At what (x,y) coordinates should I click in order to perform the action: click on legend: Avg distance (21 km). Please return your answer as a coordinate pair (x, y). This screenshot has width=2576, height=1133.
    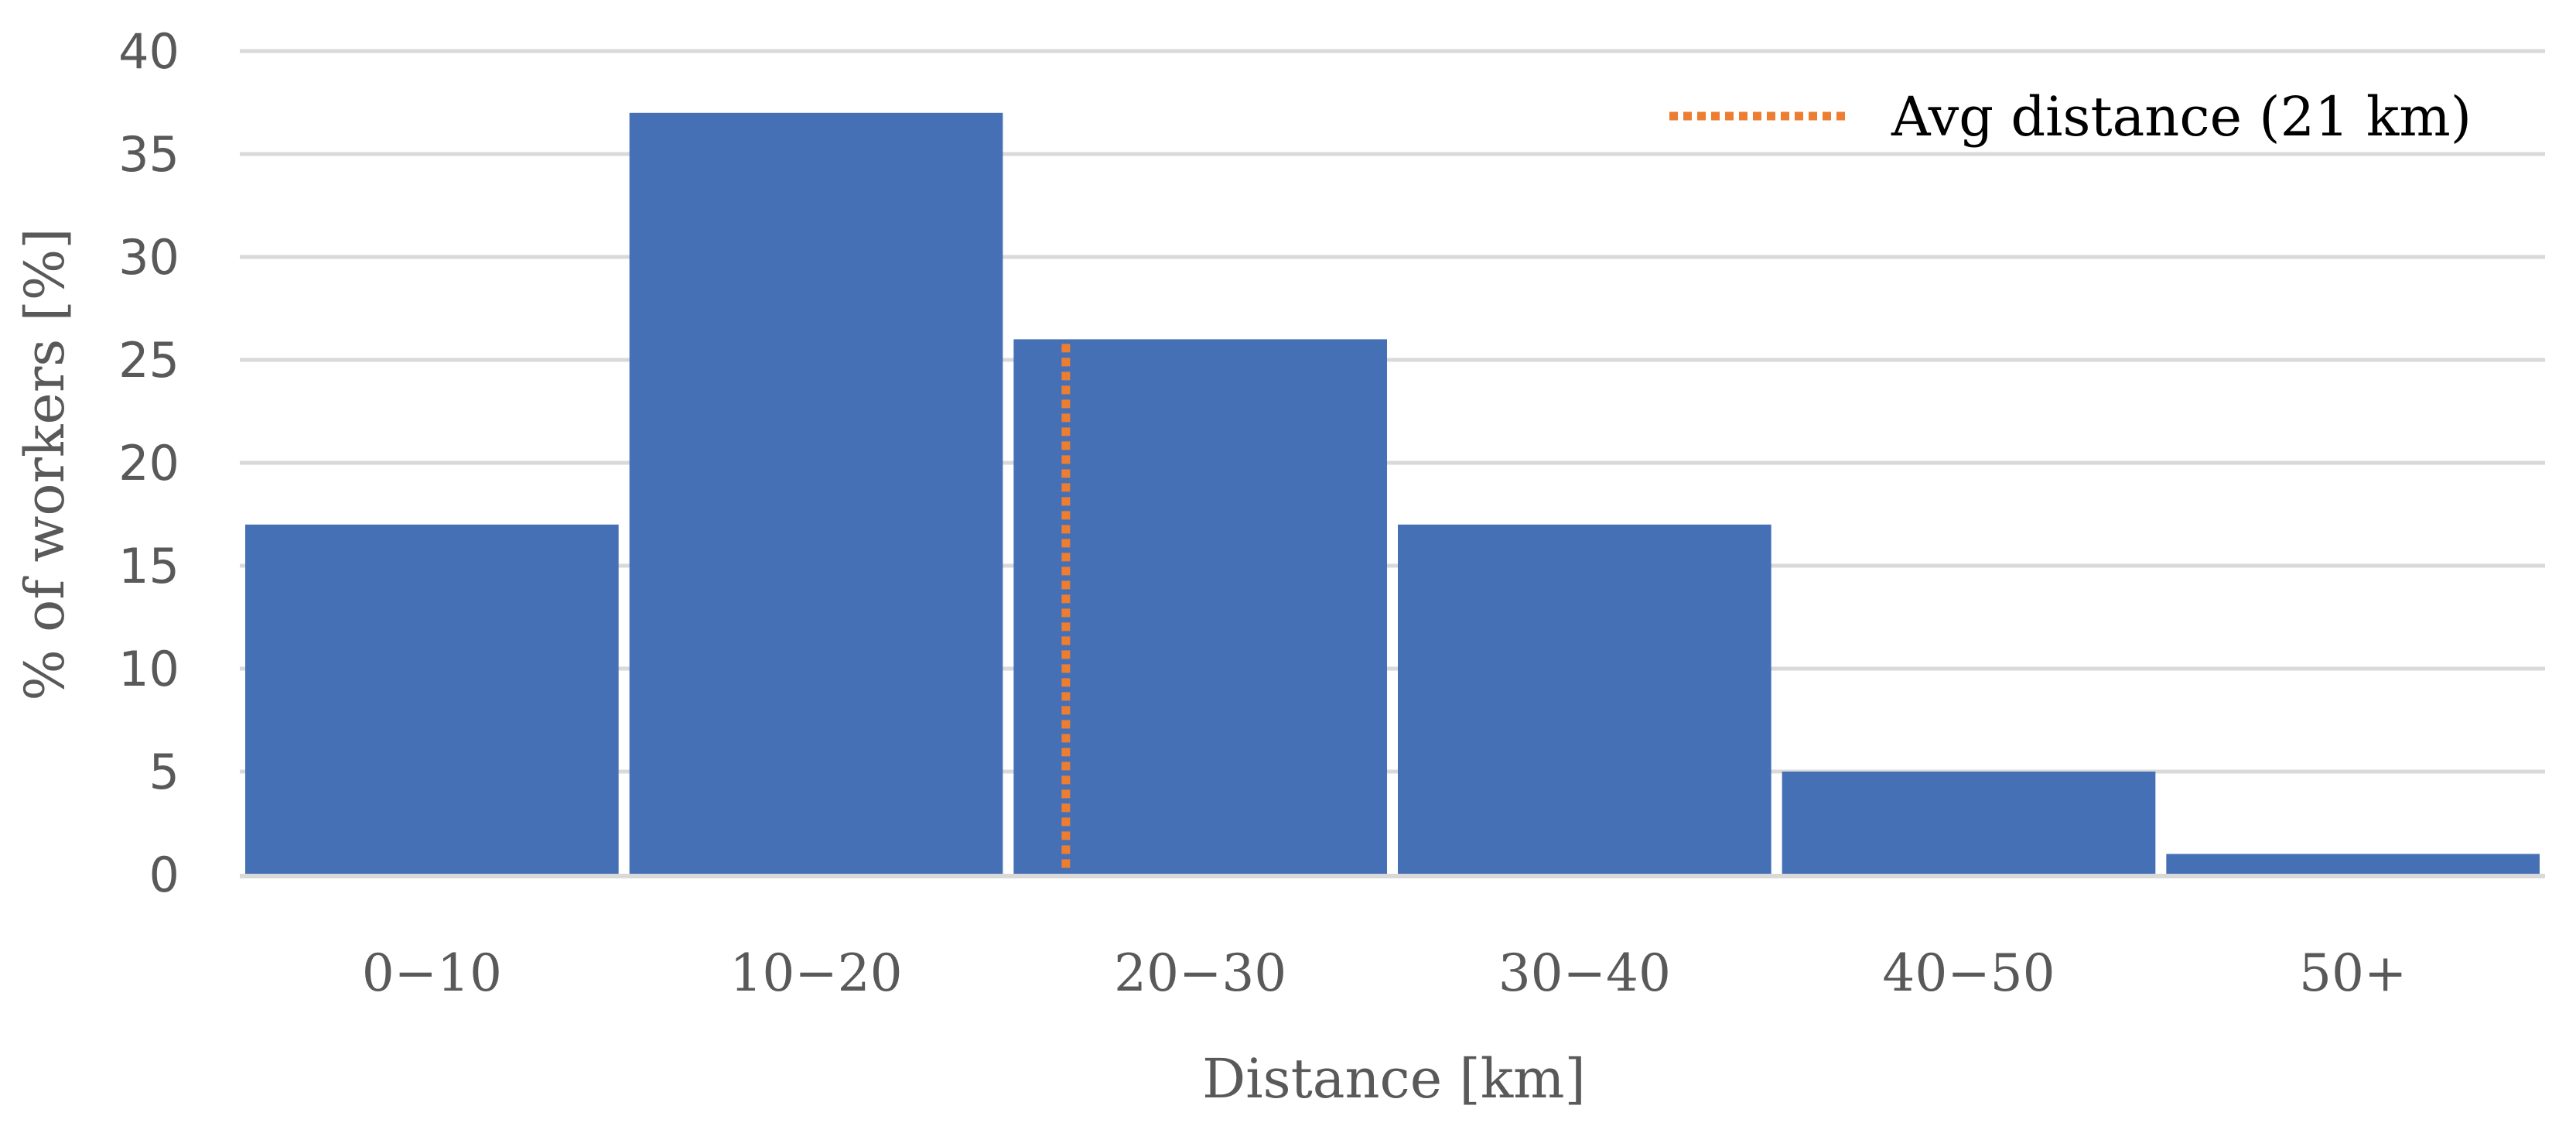
    Looking at the image, I should click on (2070, 117).